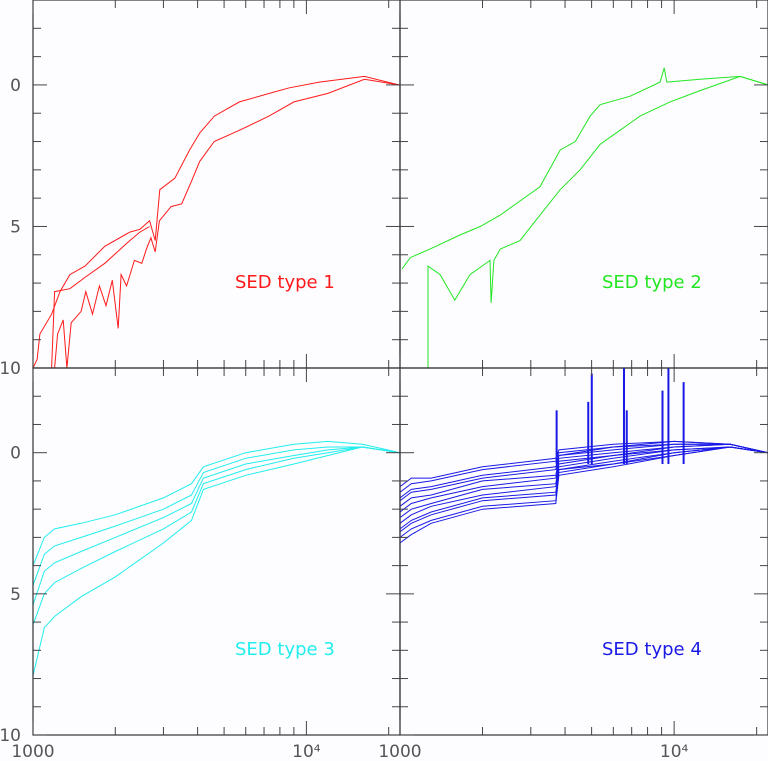 Image resolution: width=768 pixels, height=761 pixels. Describe the element at coordinates (100, 297) in the screenshot. I see `series-sed1-b` at that location.